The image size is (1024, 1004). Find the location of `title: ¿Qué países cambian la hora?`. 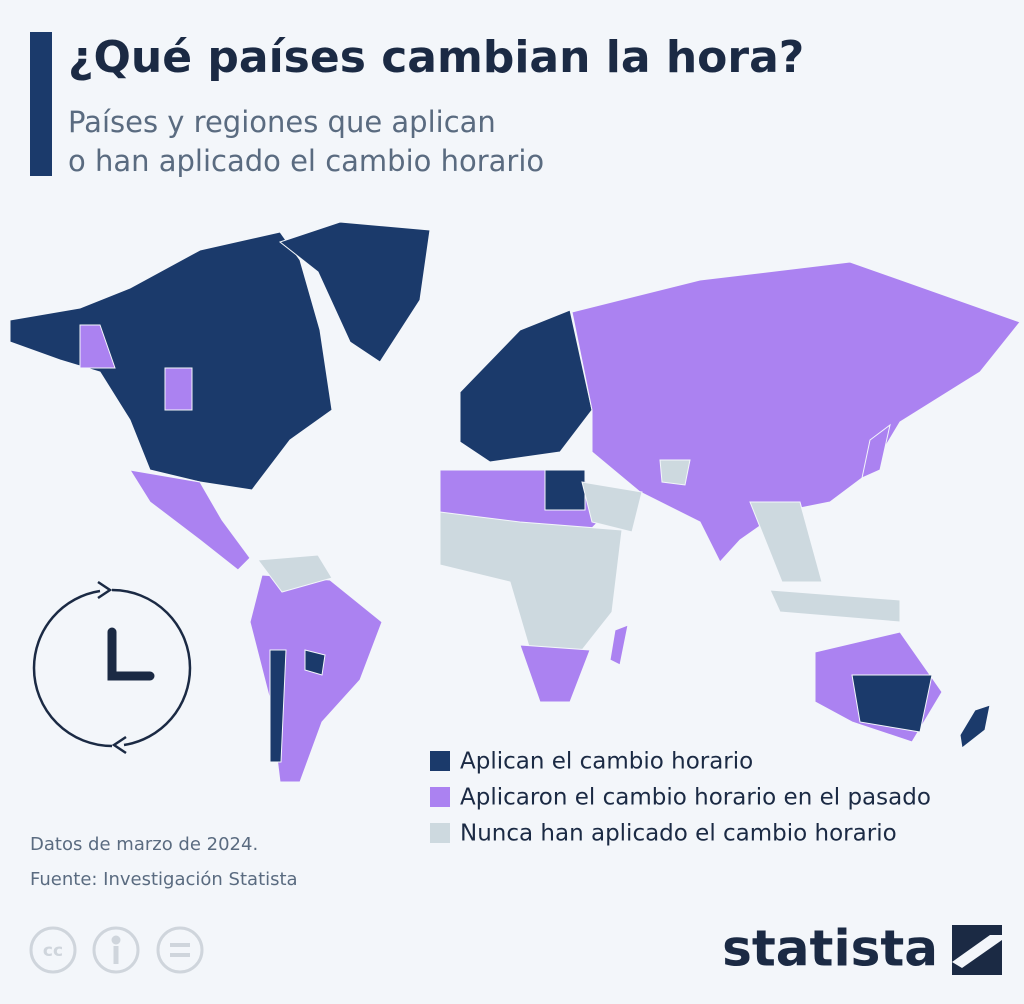

title: ¿Qué países cambian la hora? is located at coordinates (436, 57).